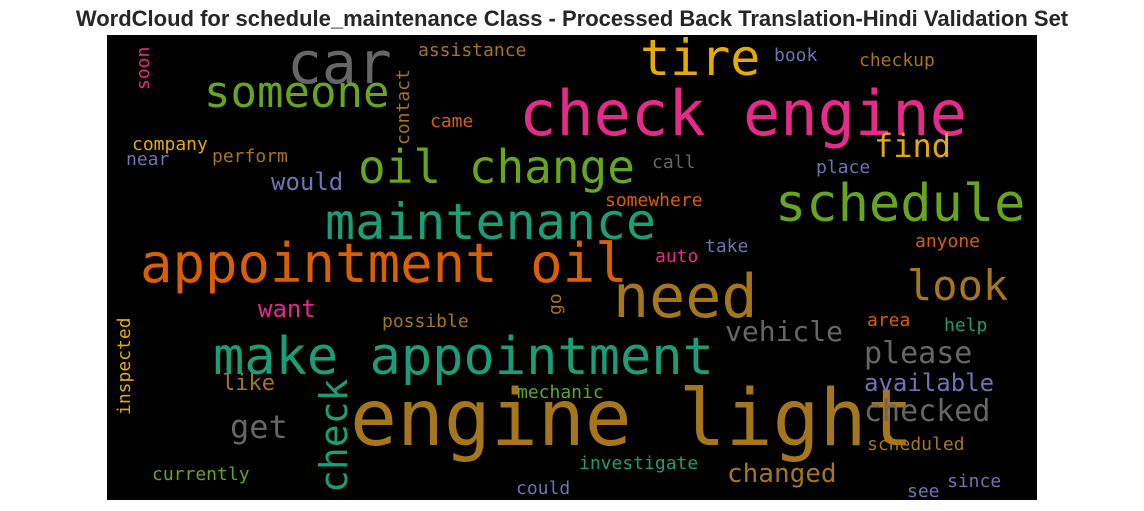 The image size is (1144, 511). I want to click on word-perform: perform, so click(250, 156).